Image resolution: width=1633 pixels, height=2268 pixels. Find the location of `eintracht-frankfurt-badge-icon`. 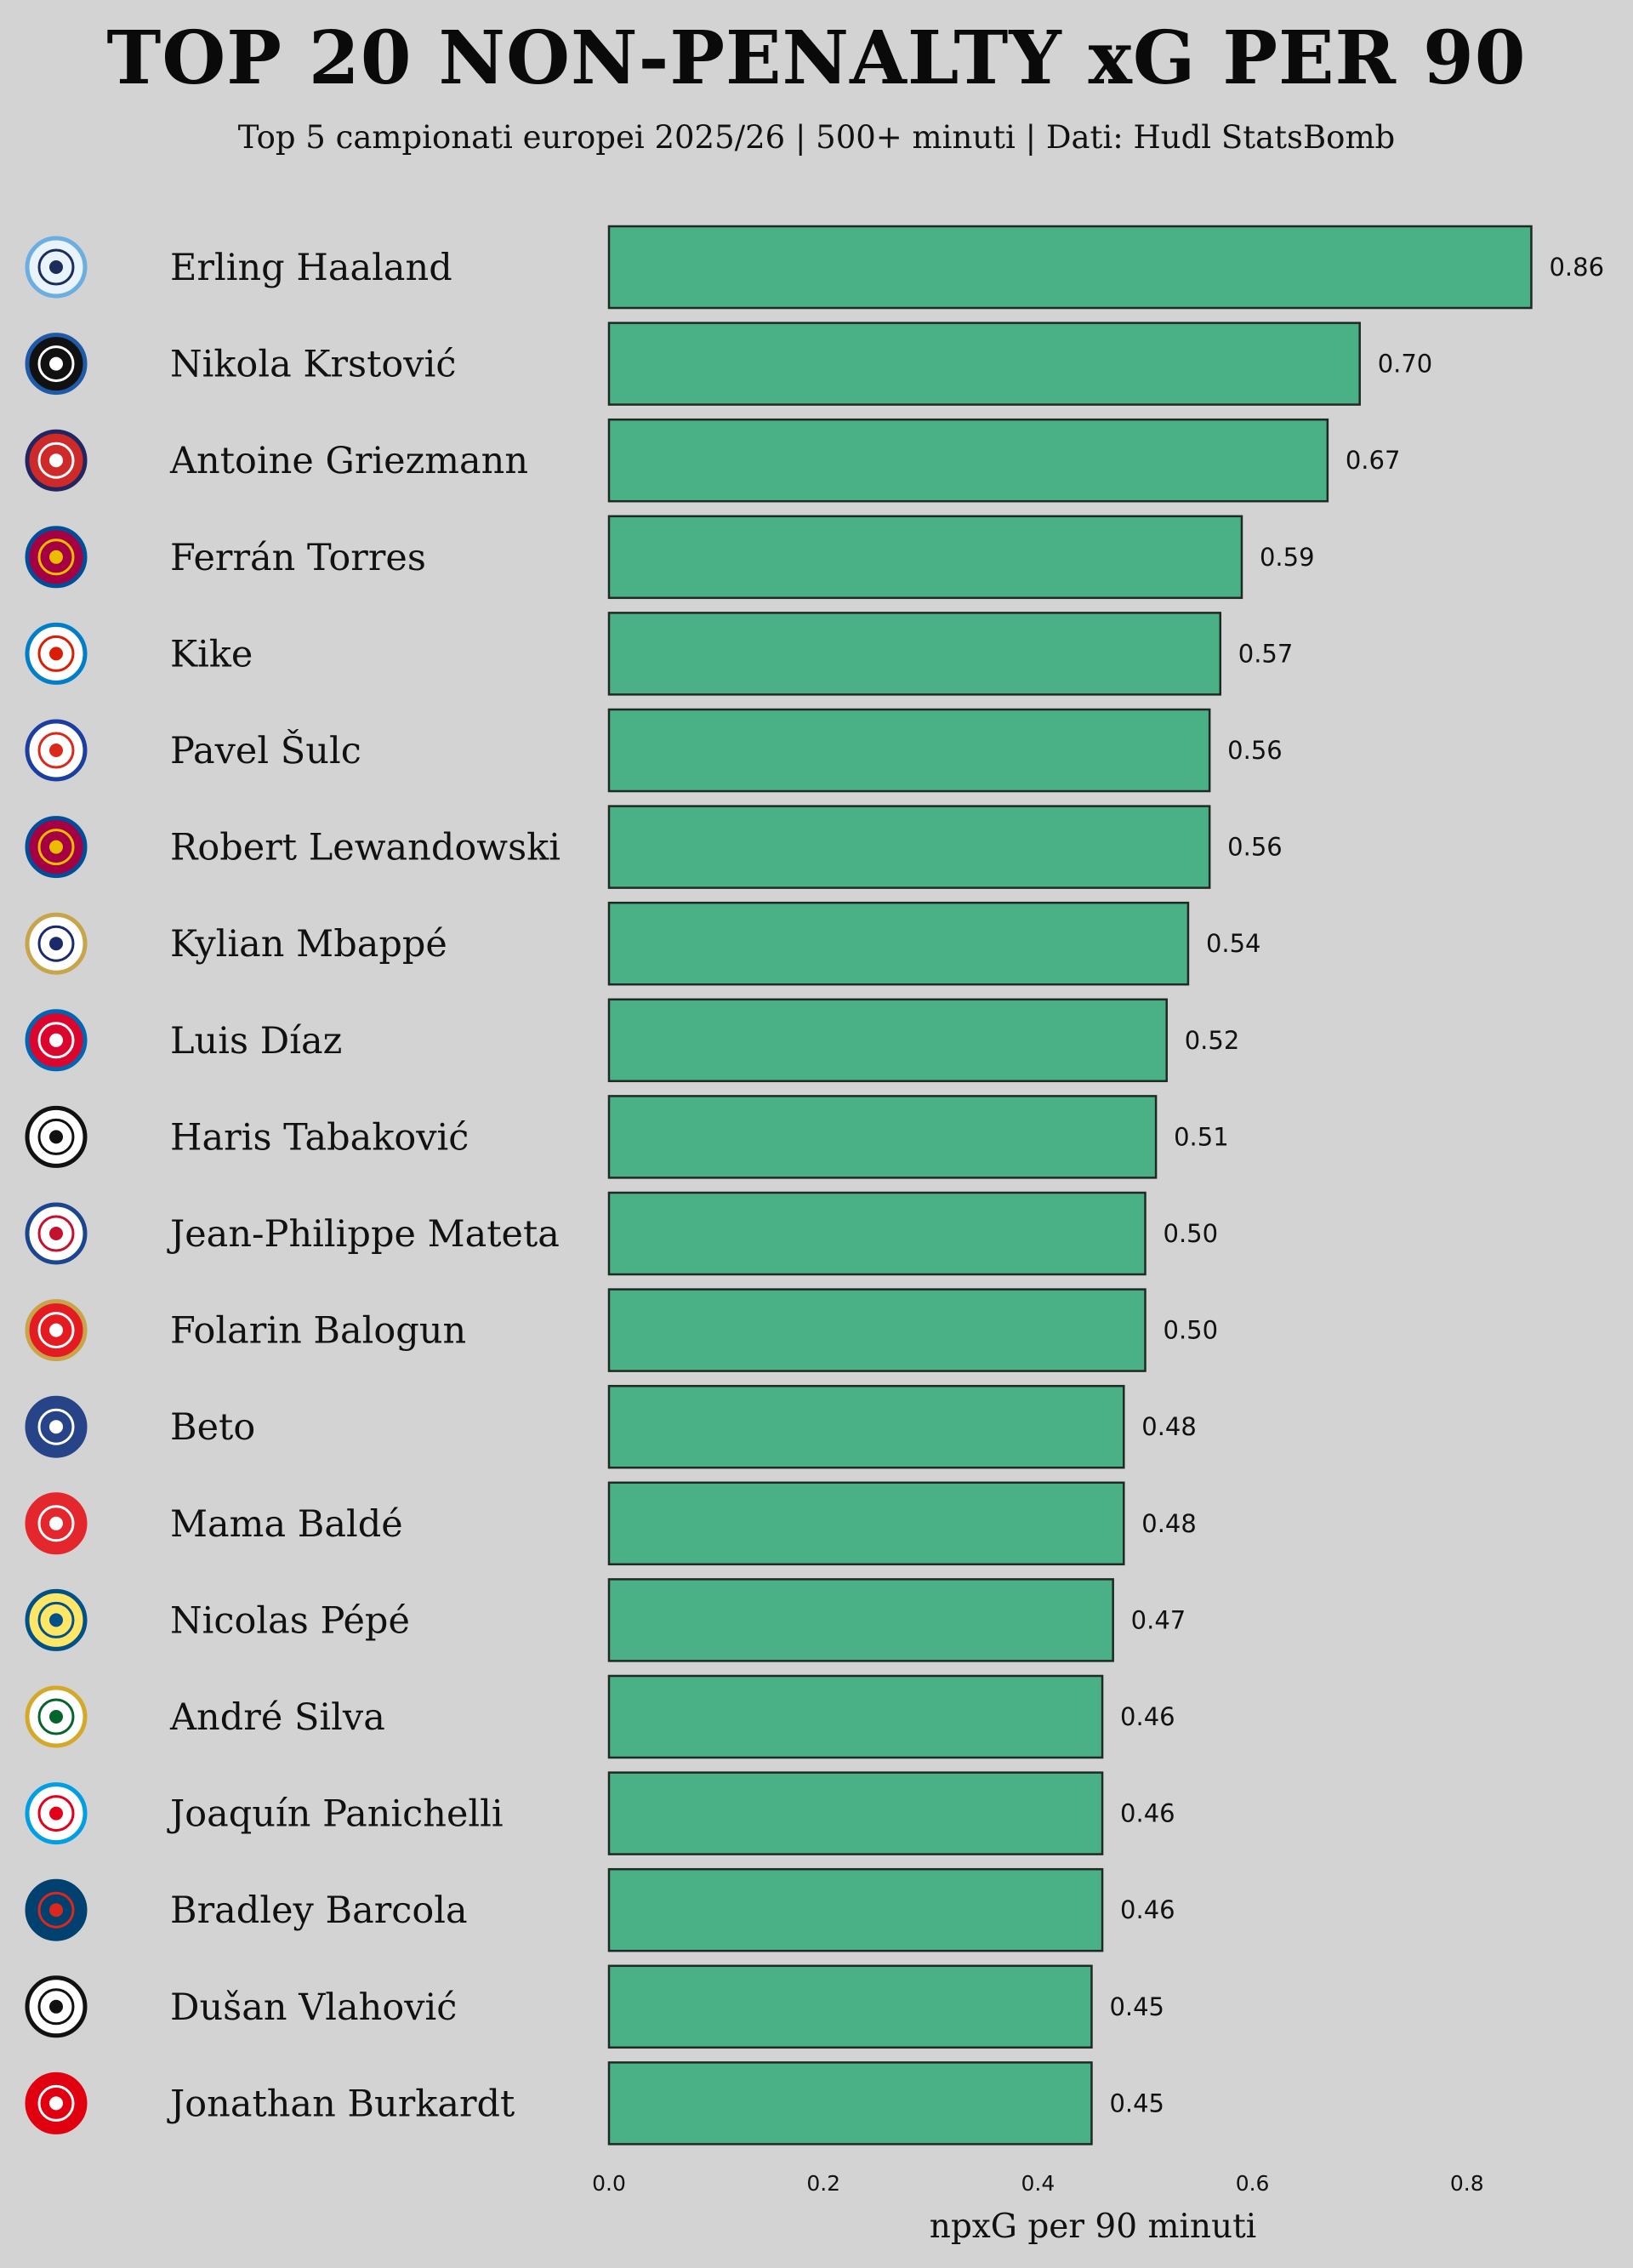

eintracht-frankfurt-badge-icon is located at coordinates (56, 2102).